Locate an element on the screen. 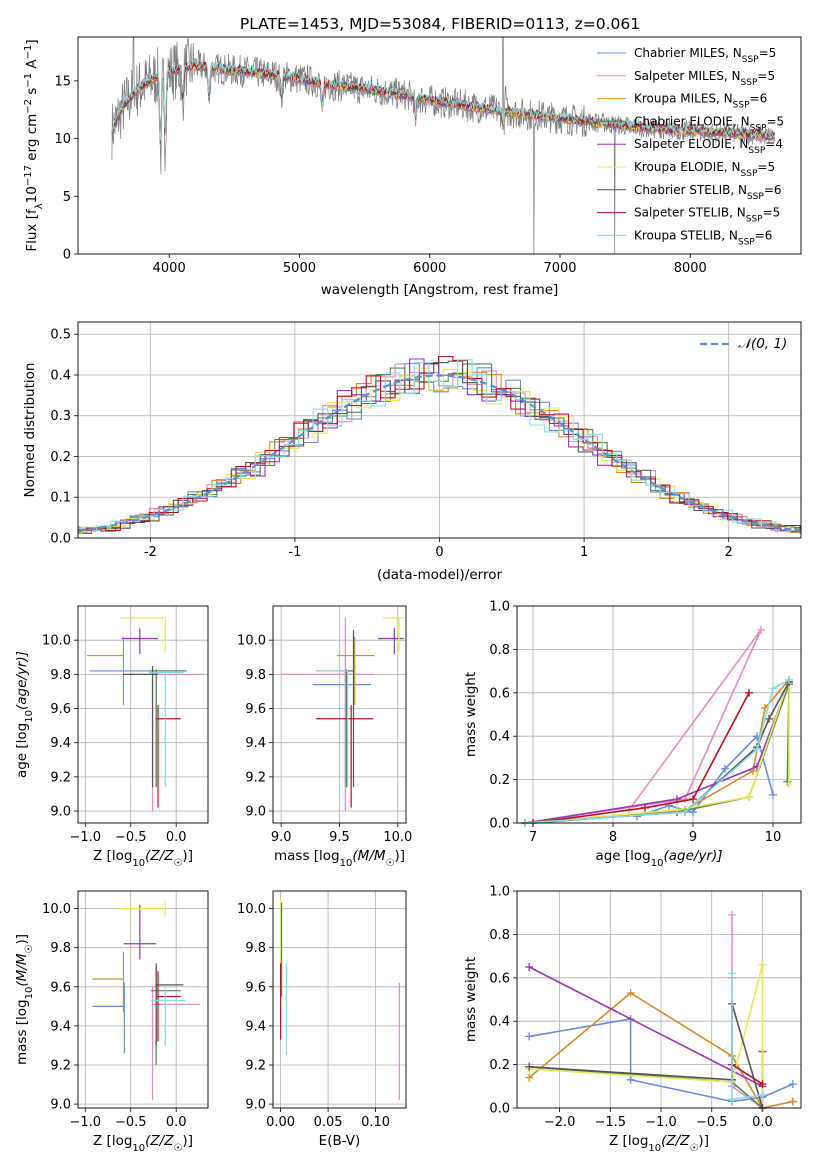 The height and width of the screenshot is (1170, 819). weight-vs-Z-xtick-label: −0.5 is located at coordinates (712, 1122).